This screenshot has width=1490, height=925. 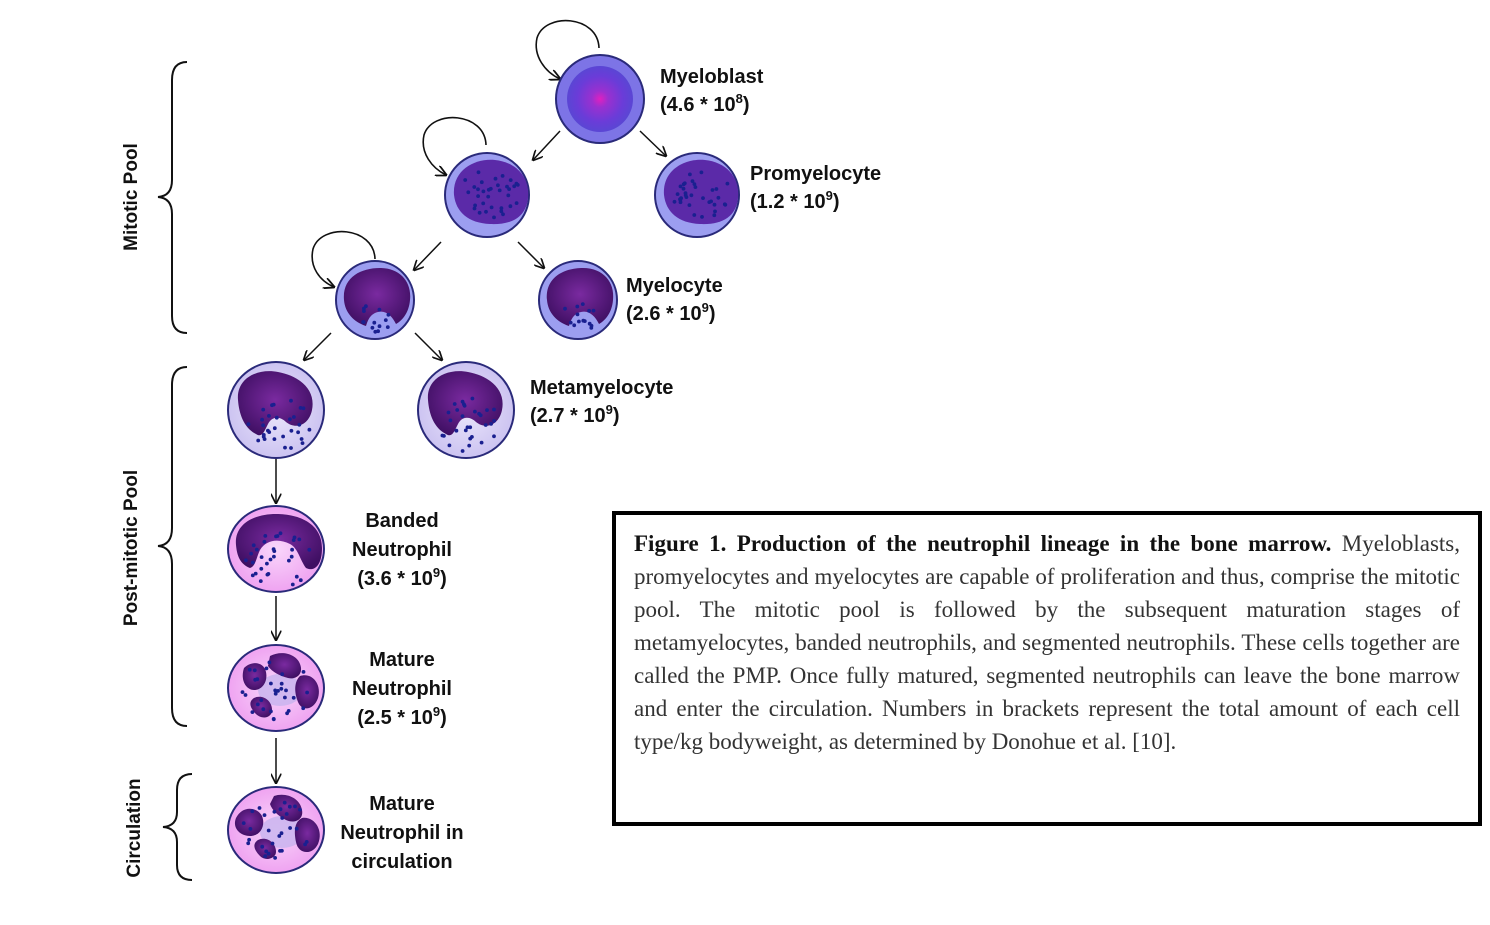 I want to click on myeloblast-cell, so click(x=600, y=99).